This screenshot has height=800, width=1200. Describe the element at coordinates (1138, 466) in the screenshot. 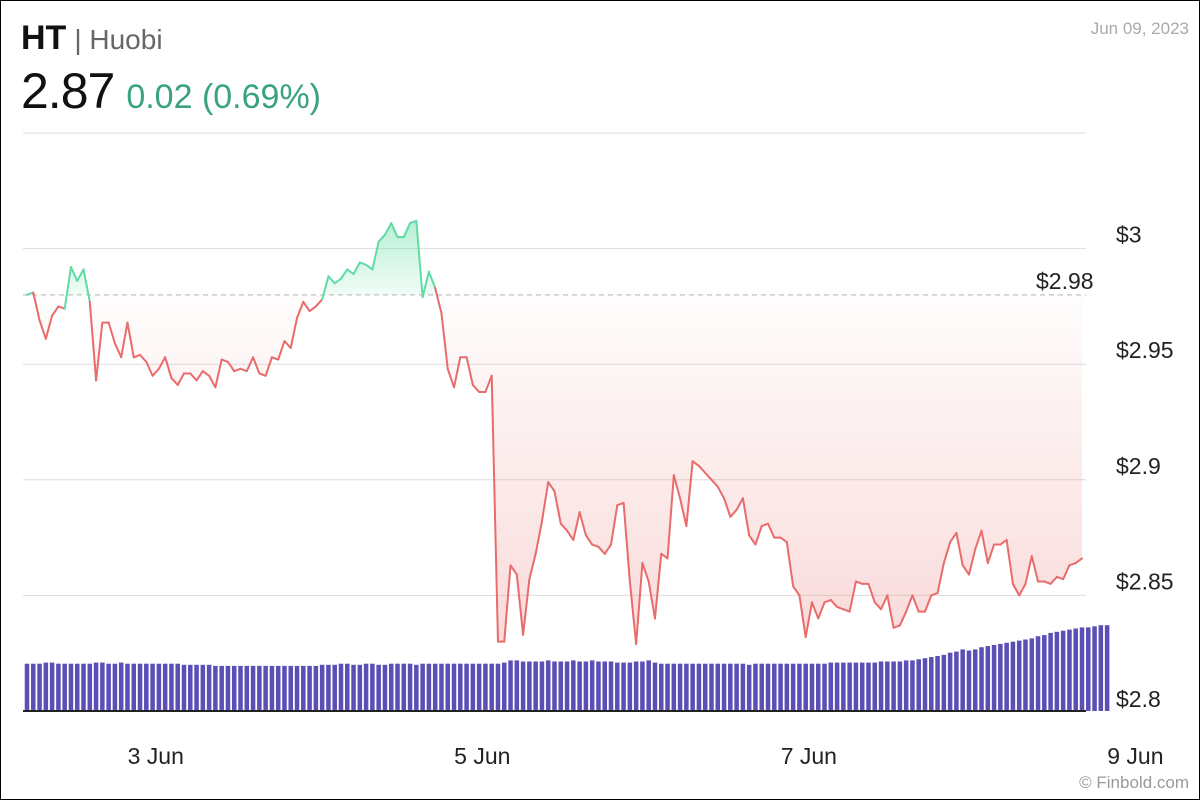

I see `y-tick-label: $2.9` at that location.